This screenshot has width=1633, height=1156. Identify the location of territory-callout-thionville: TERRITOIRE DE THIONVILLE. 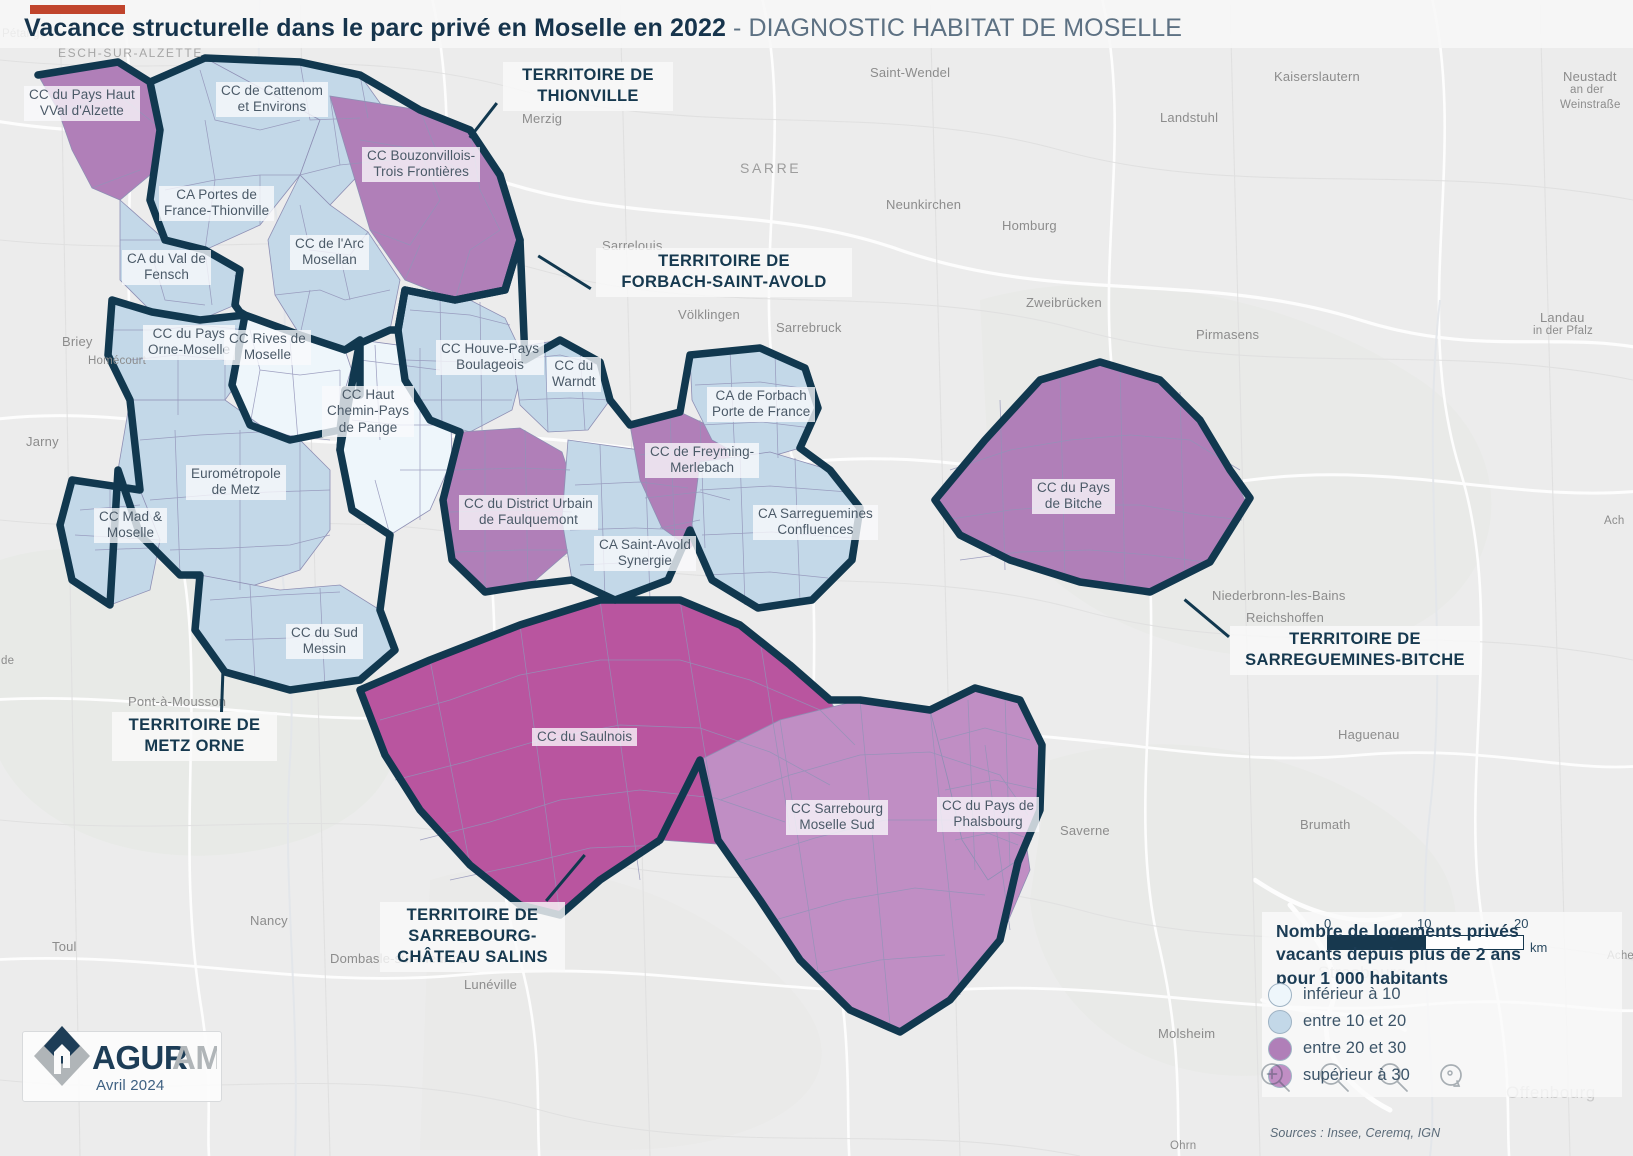
(588, 87).